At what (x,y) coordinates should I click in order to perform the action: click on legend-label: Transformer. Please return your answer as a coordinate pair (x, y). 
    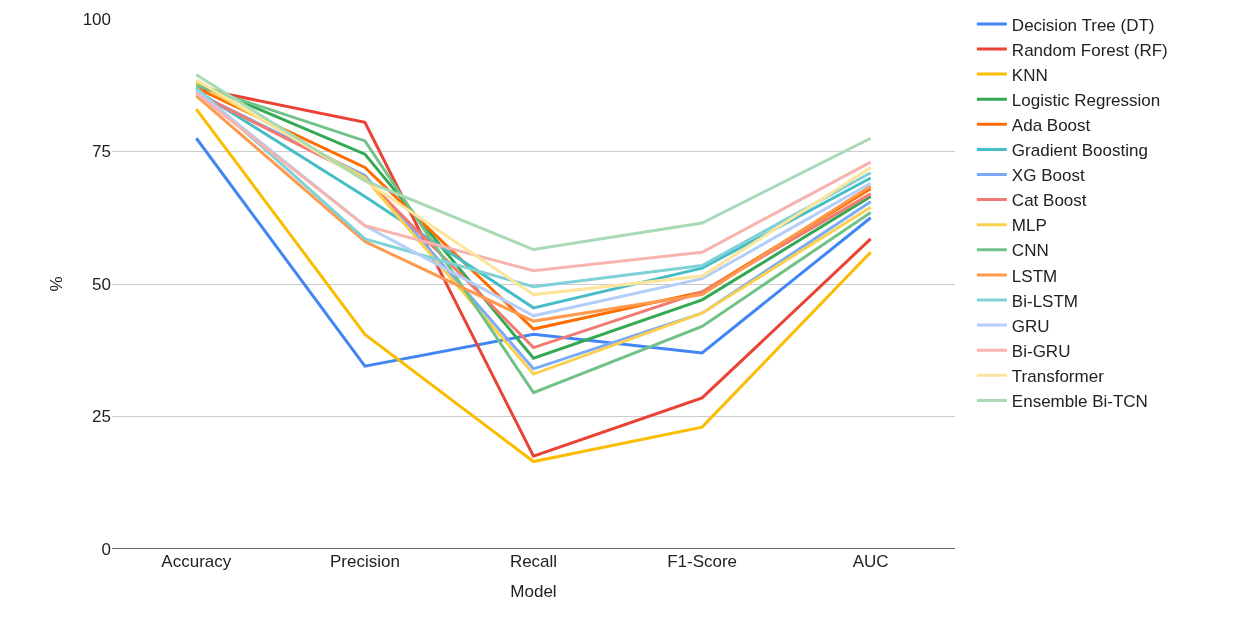
    Looking at the image, I should click on (1058, 376).